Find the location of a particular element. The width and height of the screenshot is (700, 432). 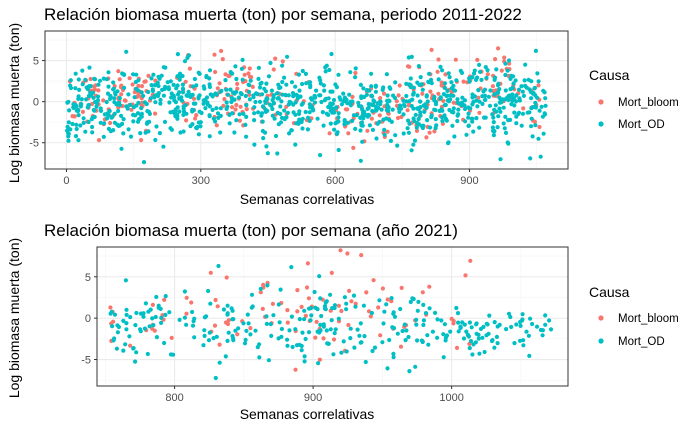

y-tick-label: 0 is located at coordinates (36, 103).